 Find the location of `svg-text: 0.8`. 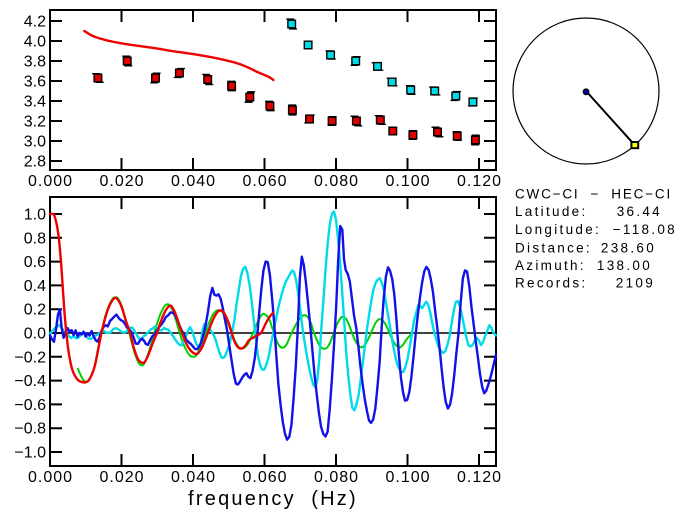

svg-text: 0.8 is located at coordinates (35, 238).